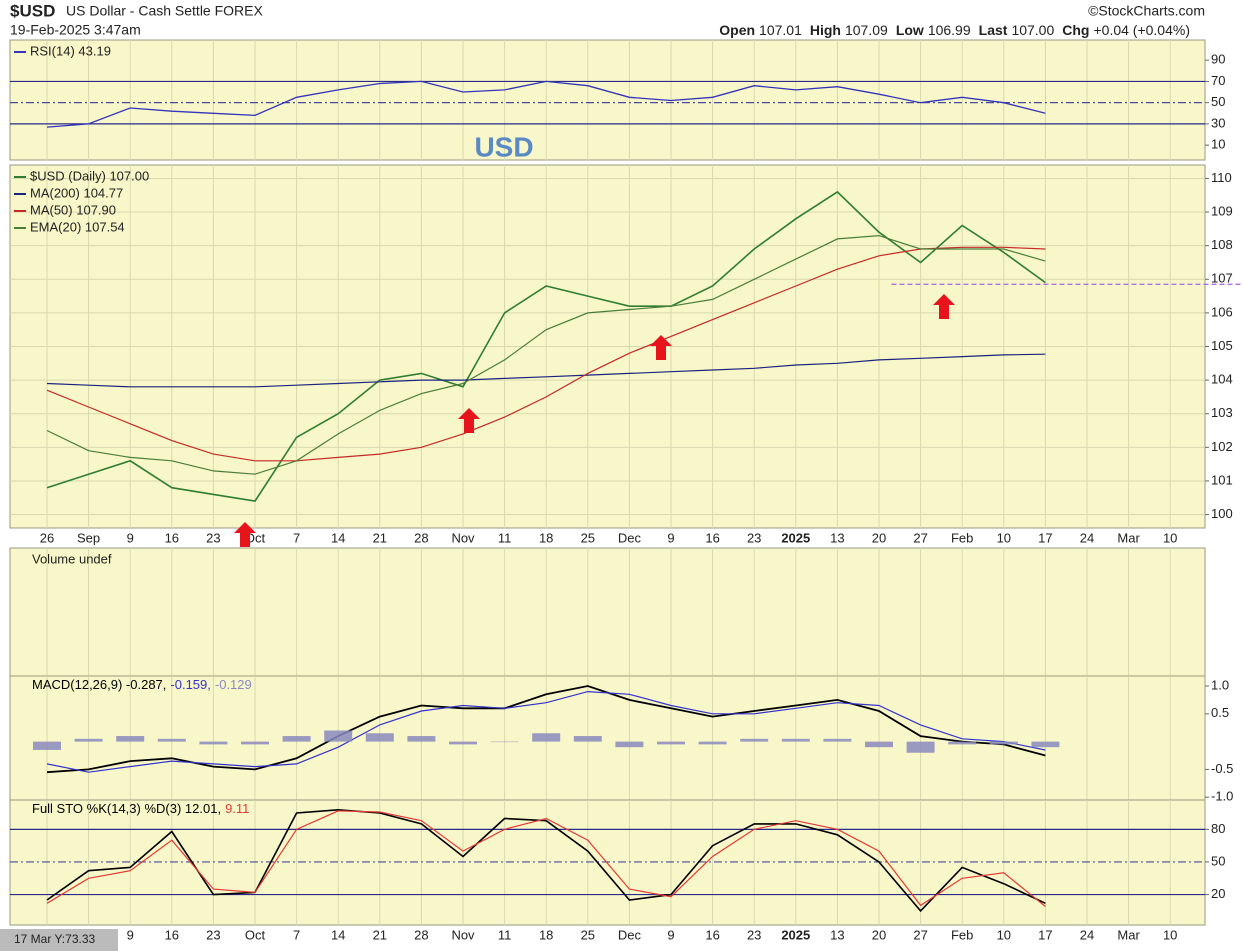 The image size is (1242, 951). Describe the element at coordinates (72, 558) in the screenshot. I see `panel-title: Volume undef` at that location.